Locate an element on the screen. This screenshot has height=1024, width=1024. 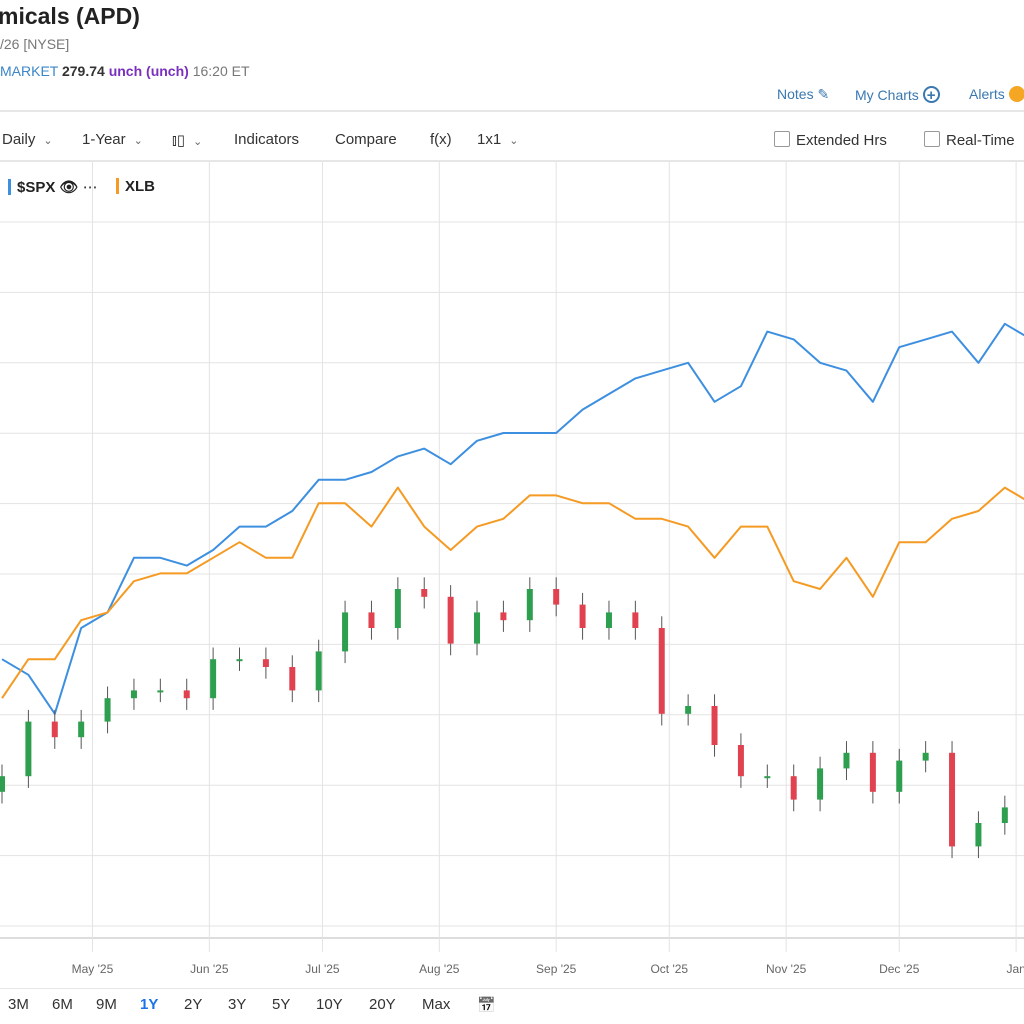
quote-time: 16:20 ET is located at coordinates (221, 71).